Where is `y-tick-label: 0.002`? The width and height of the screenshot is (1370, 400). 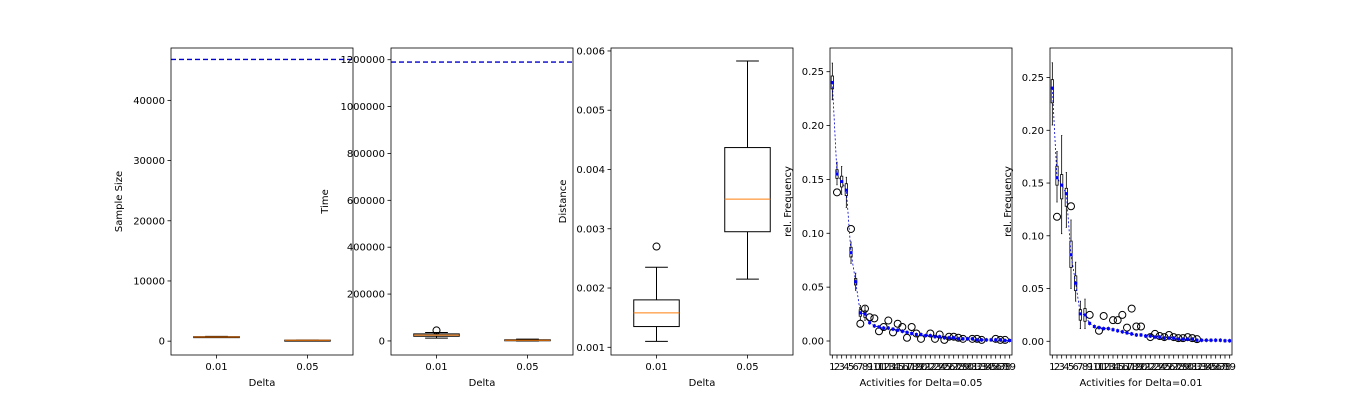
y-tick-label: 0.002 is located at coordinates (590, 289).